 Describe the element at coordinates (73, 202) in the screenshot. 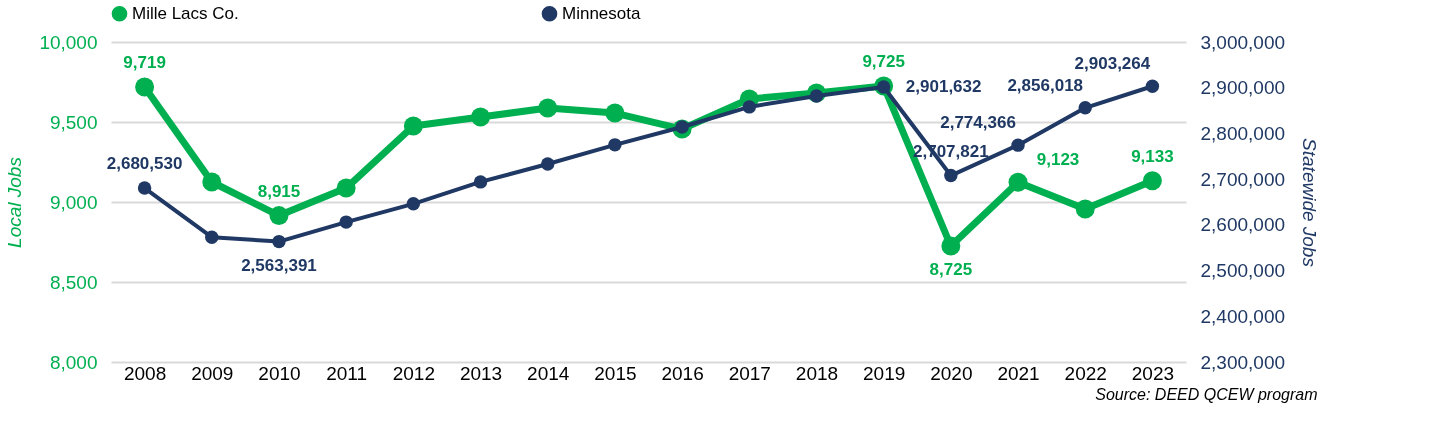

I see `y-tick-label: 9,000` at that location.